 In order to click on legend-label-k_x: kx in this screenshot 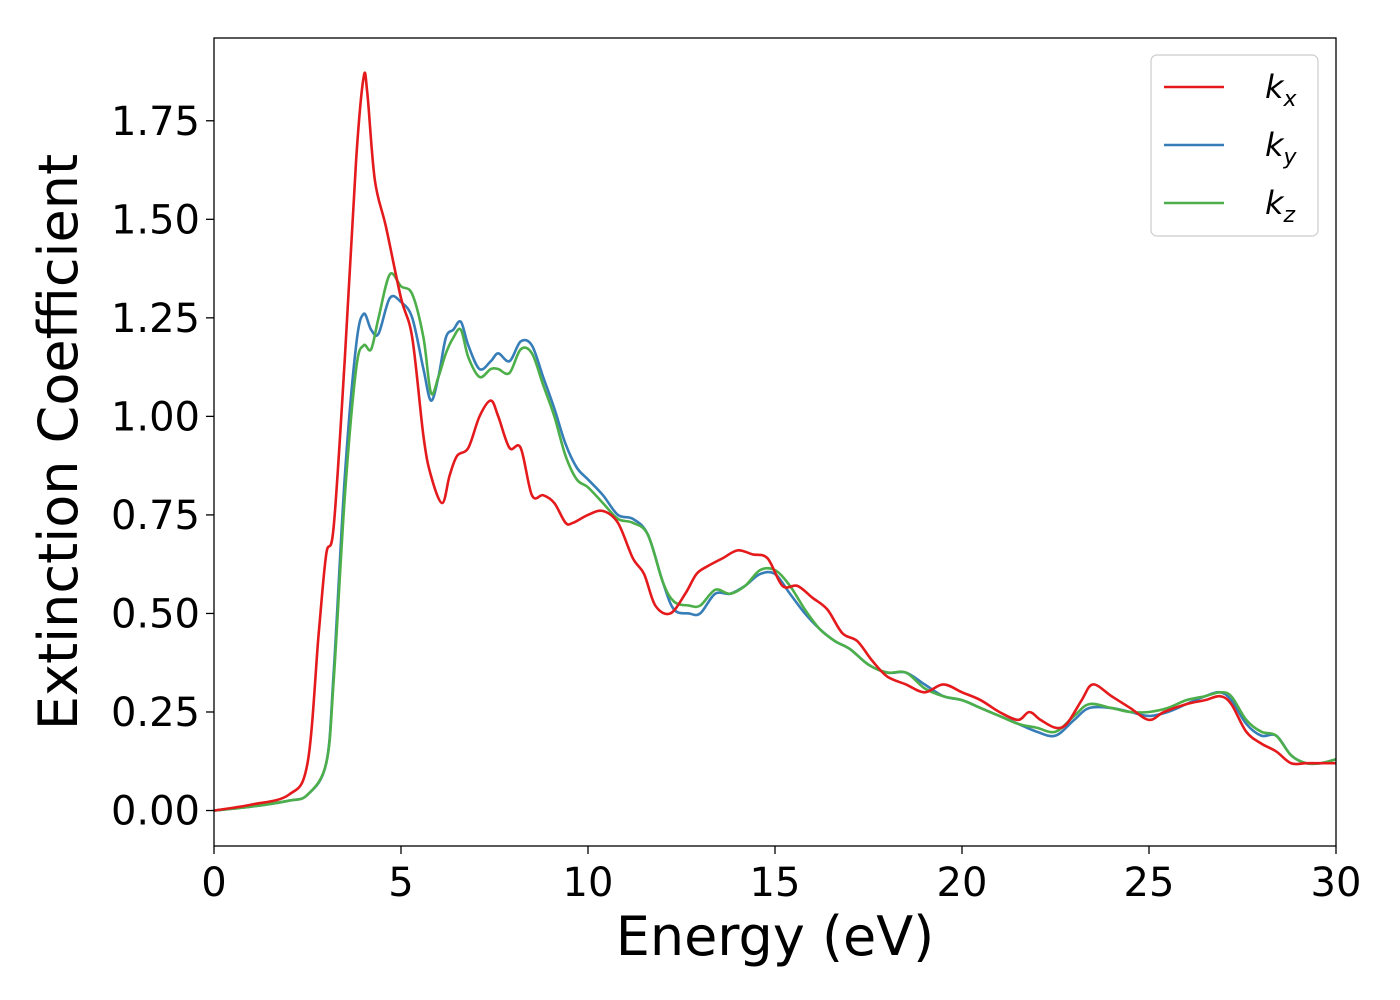, I will do `click(1281, 90)`.